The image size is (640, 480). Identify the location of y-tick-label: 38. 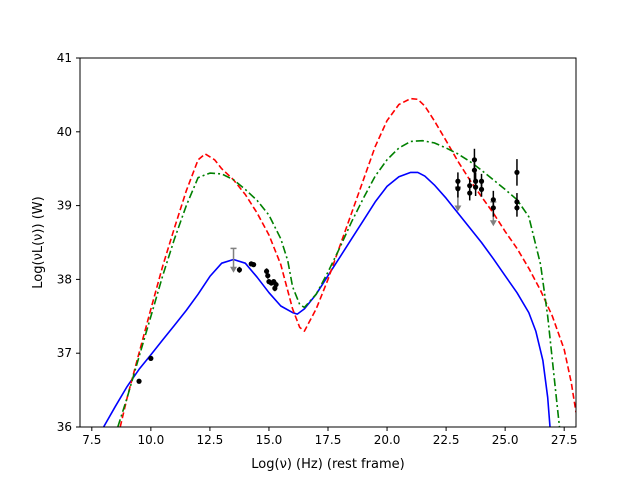
(64, 279).